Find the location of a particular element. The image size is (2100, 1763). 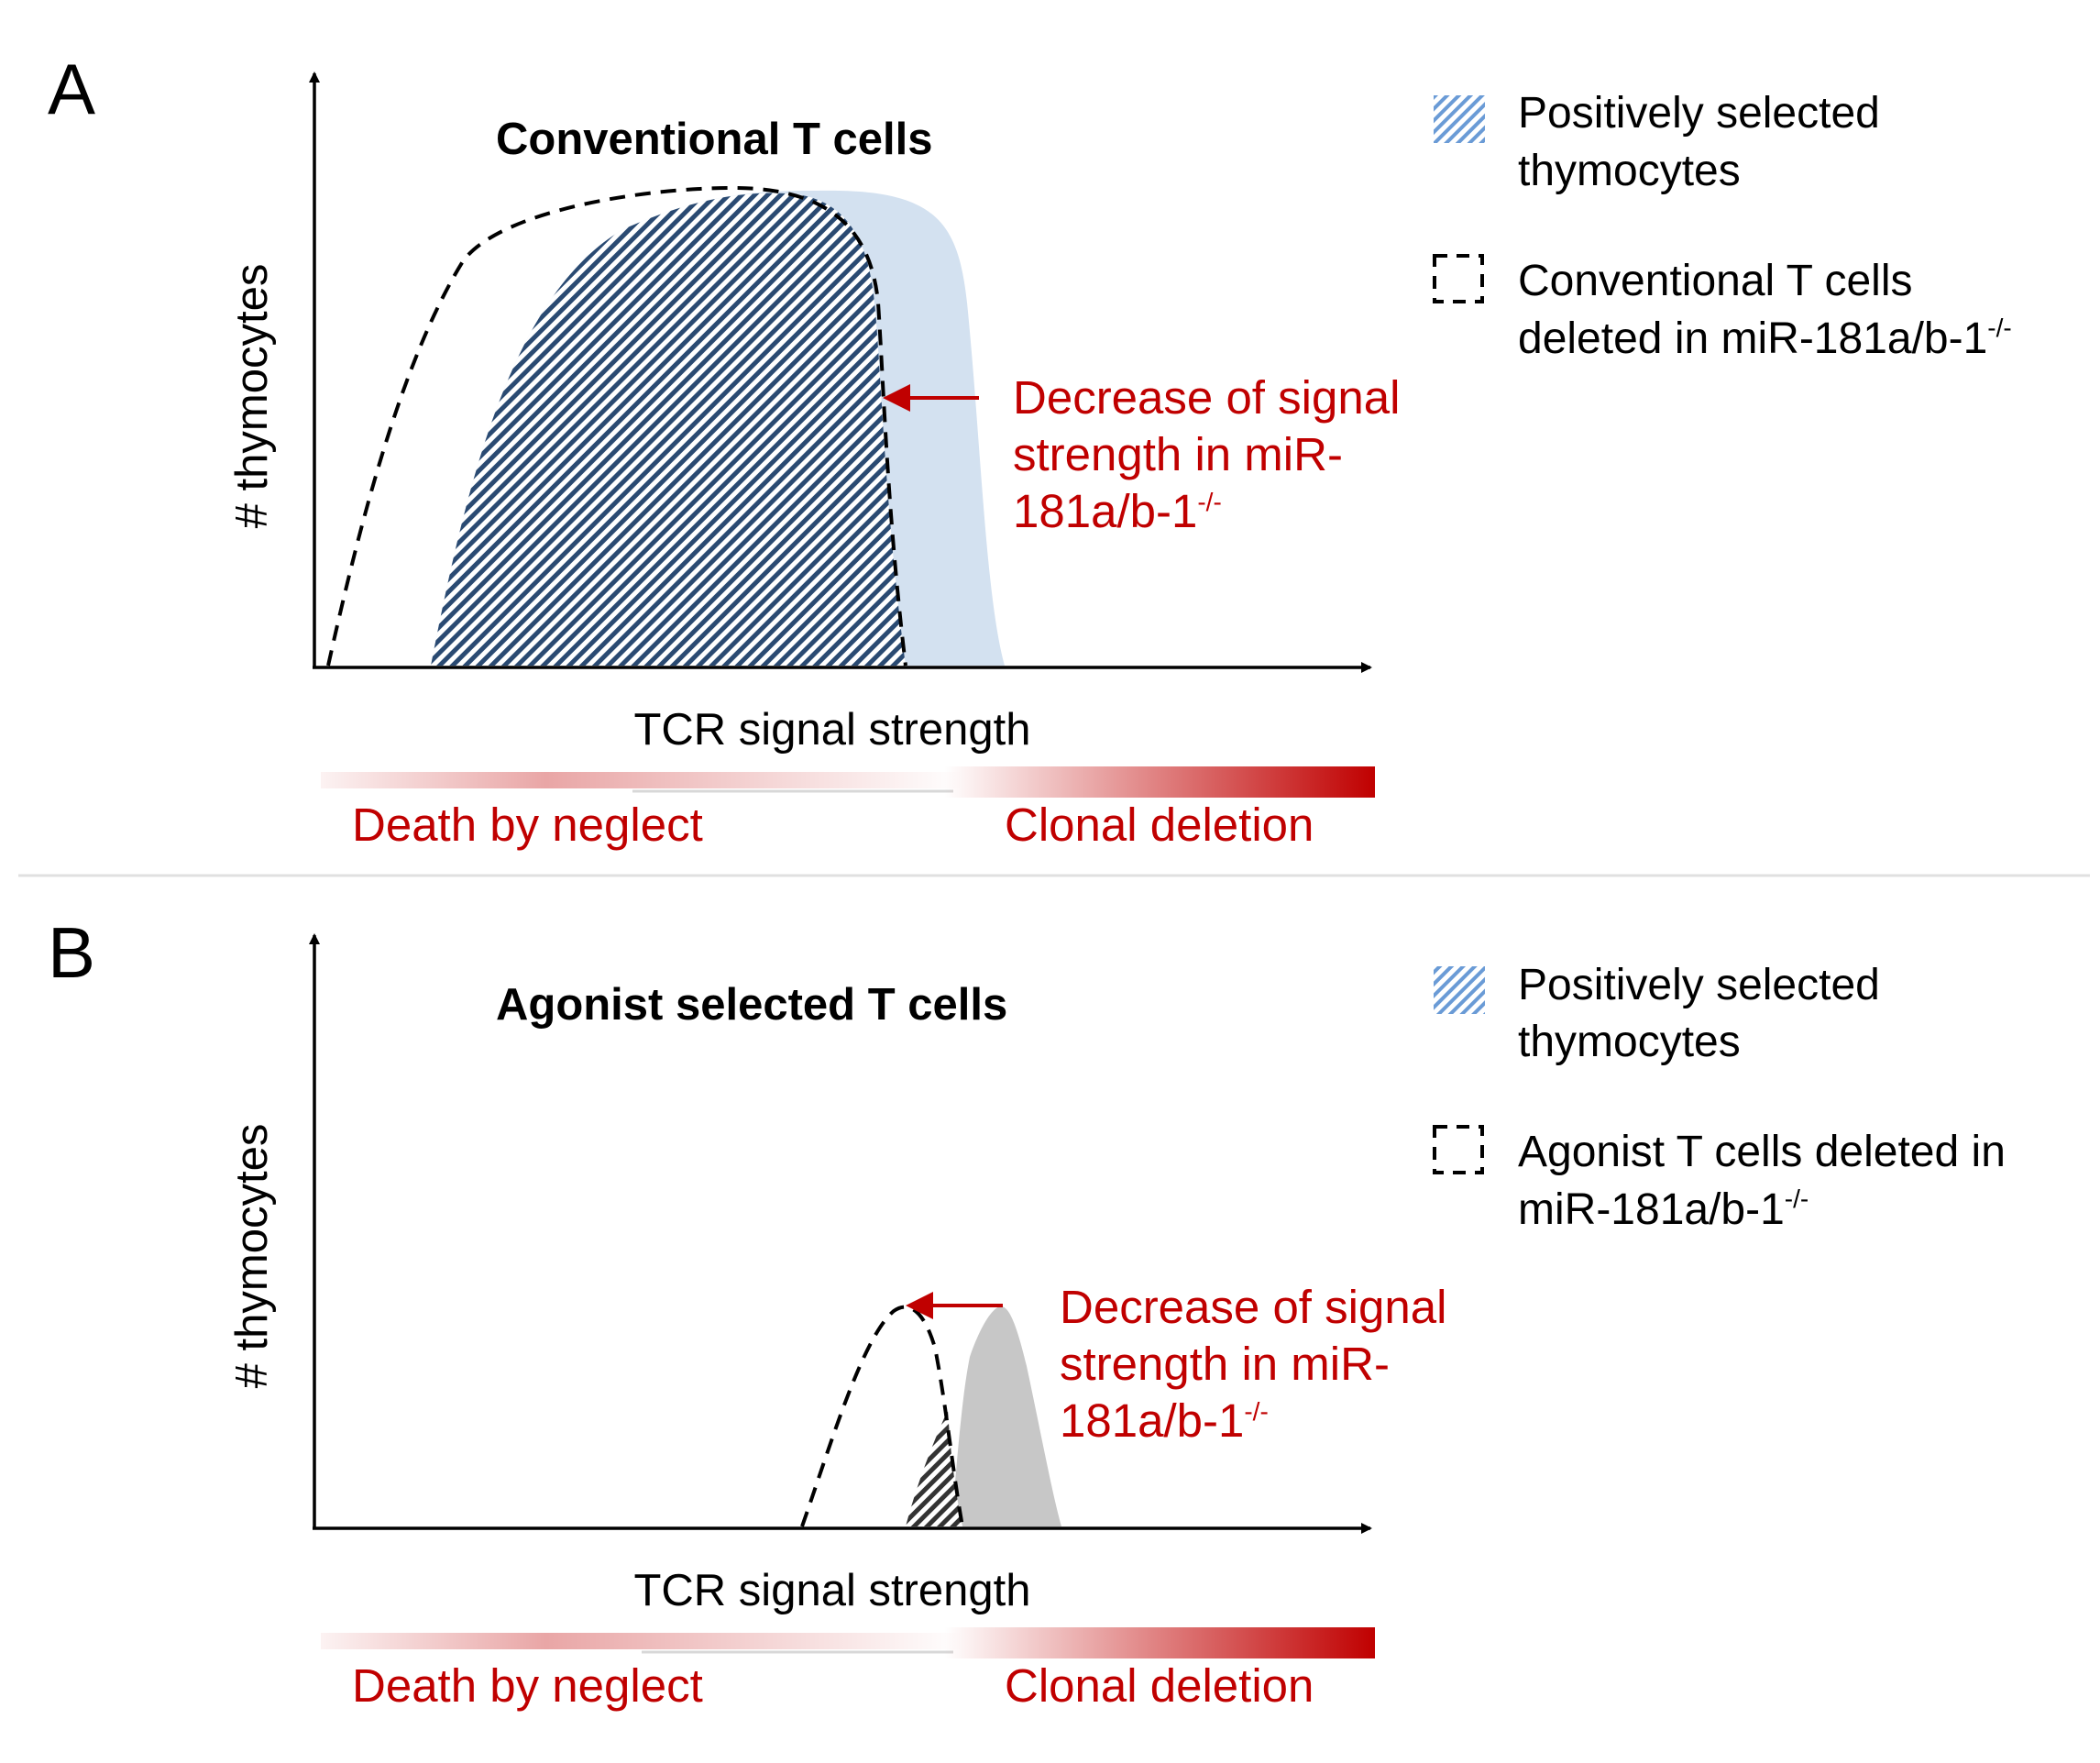

panel-a-gradient-right is located at coordinates (1159, 782).